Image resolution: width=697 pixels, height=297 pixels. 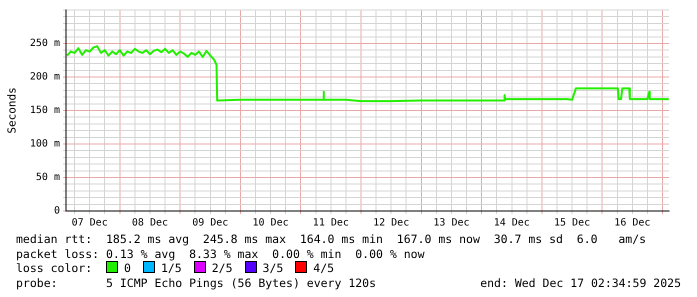 What do you see at coordinates (196, 283) in the screenshot?
I see `text: probe: 5 ICMP Echo Pings (56 Bytes) every 120s` at bounding box center [196, 283].